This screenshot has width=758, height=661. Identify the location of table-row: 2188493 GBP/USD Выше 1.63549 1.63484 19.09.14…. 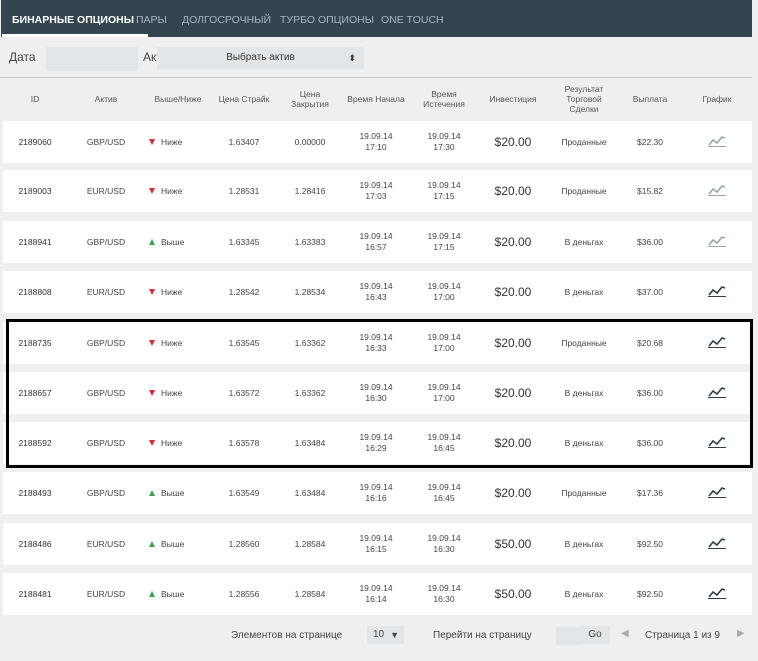
(377, 493).